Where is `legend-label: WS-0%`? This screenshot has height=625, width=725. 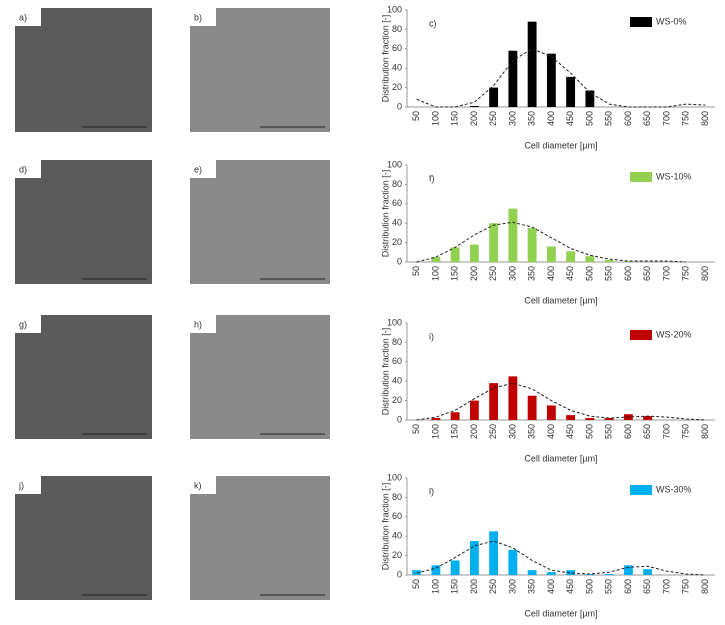
legend-label: WS-0% is located at coordinates (671, 21).